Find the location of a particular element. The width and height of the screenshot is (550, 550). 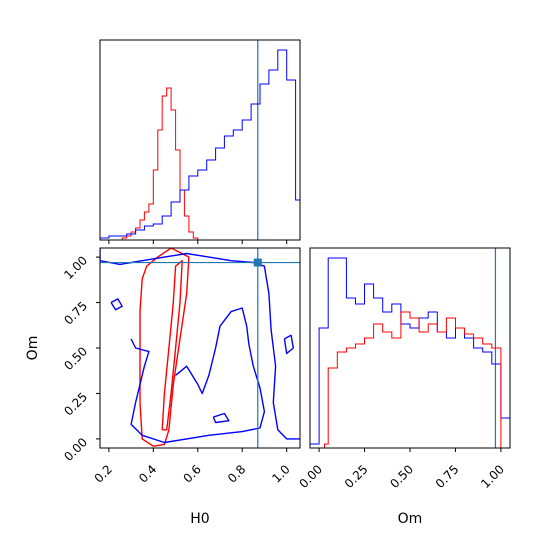

joint-frame is located at coordinates (200, 348).